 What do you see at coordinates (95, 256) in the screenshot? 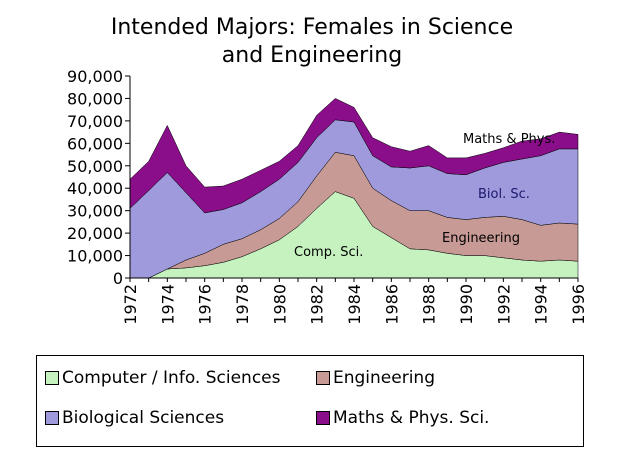
I see `y-tick-label: 10,000` at bounding box center [95, 256].